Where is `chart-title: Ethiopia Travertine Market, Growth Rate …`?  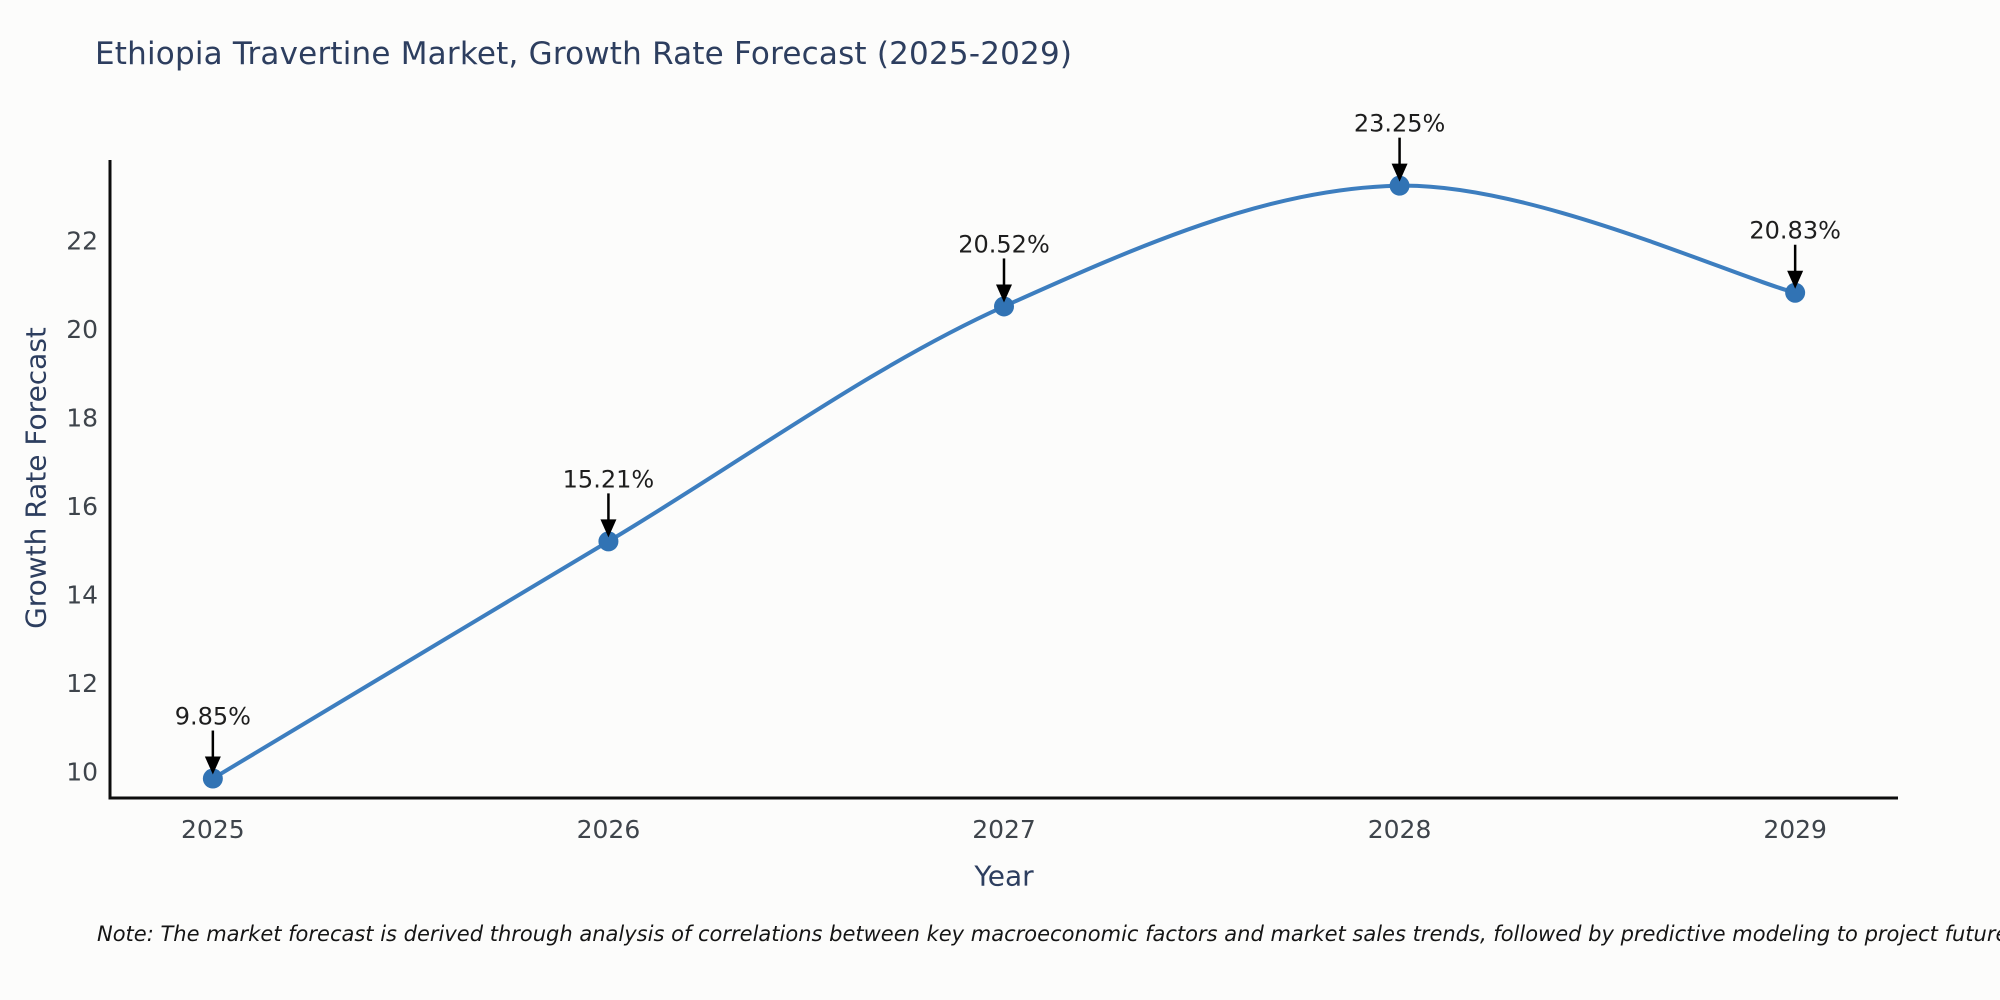
chart-title: Ethiopia Travertine Market, Growth Rate … is located at coordinates (584, 54).